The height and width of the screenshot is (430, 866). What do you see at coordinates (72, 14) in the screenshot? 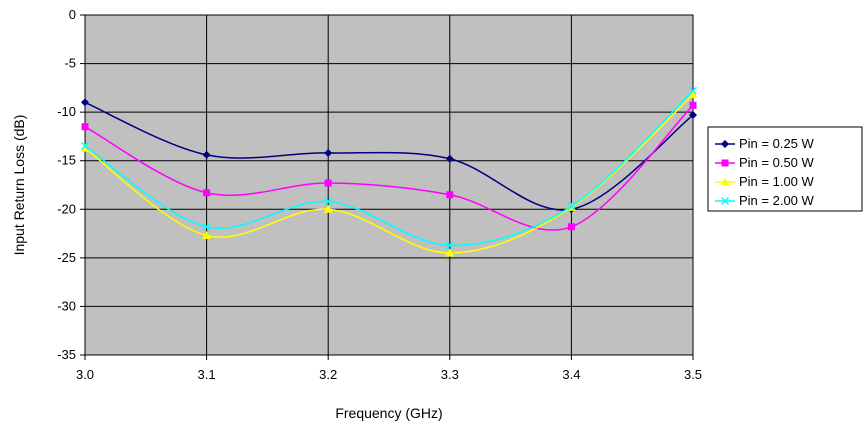
I see `y-tick-label: 0` at bounding box center [72, 14].